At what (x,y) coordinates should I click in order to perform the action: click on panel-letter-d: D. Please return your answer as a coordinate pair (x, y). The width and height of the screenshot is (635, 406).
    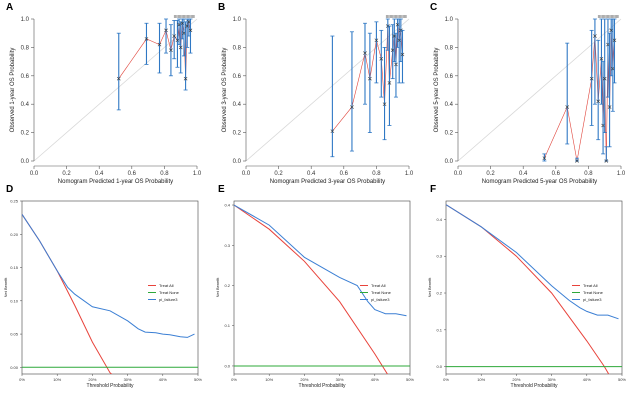
    Looking at the image, I should click on (9, 189).